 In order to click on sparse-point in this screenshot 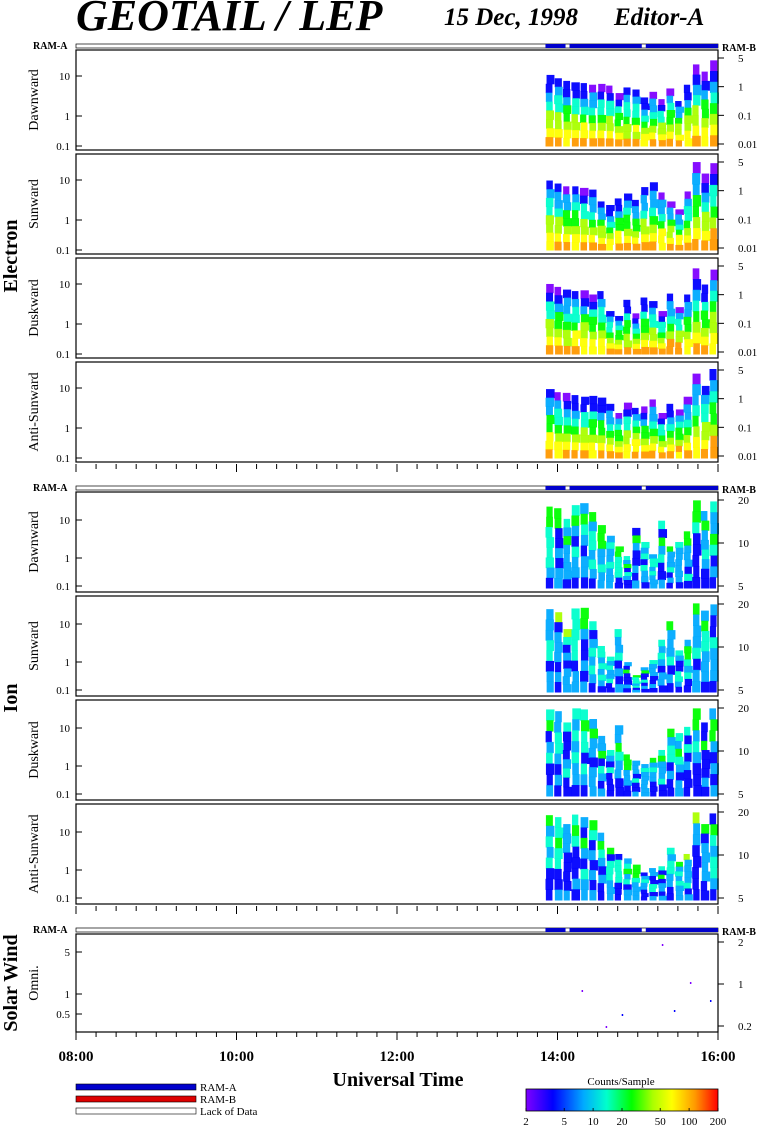, I will do `click(710, 1001)`.